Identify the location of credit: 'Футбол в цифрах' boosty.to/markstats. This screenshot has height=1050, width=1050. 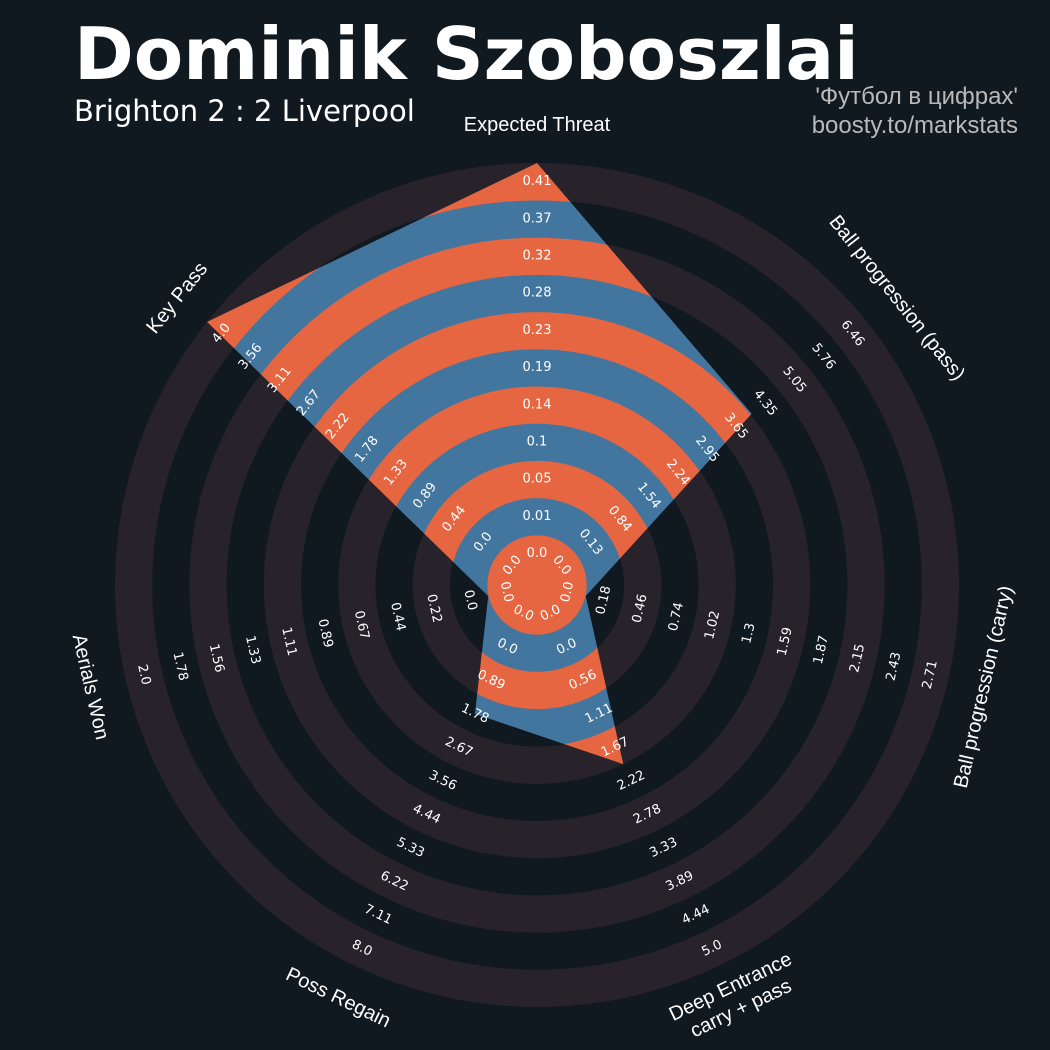
(915, 111).